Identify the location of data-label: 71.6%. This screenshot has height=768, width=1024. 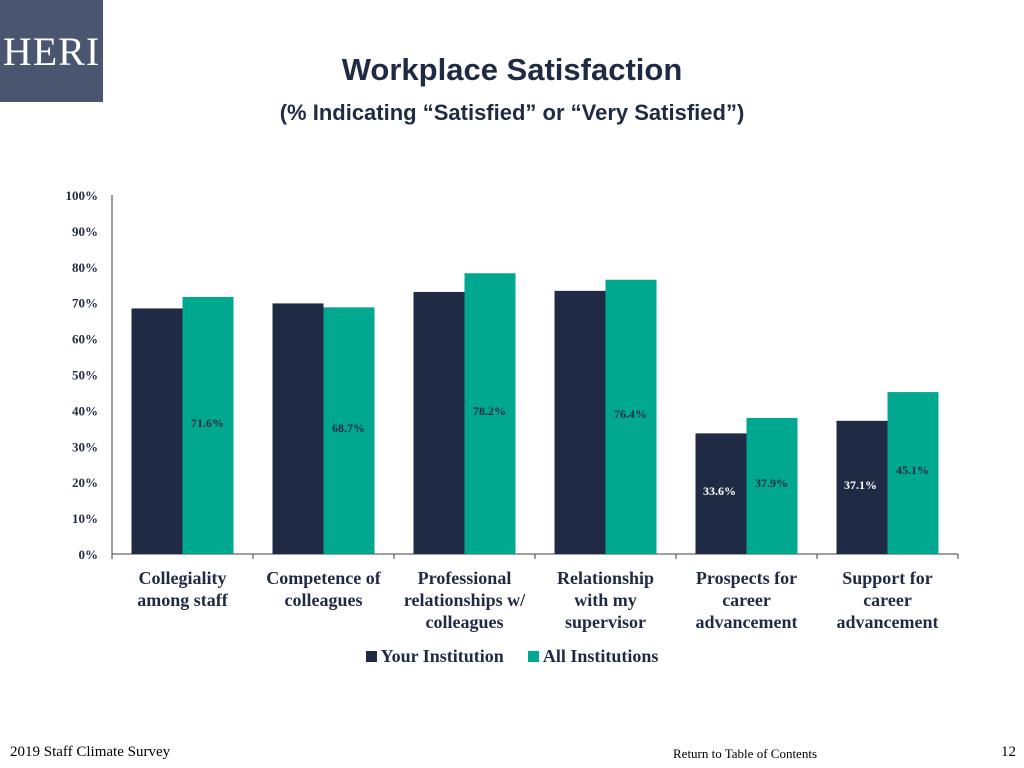
(207, 423).